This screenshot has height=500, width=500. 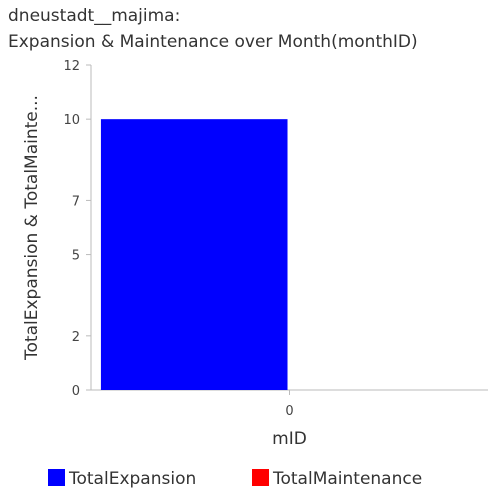 What do you see at coordinates (76, 256) in the screenshot?
I see `y-tick-label: 5` at bounding box center [76, 256].